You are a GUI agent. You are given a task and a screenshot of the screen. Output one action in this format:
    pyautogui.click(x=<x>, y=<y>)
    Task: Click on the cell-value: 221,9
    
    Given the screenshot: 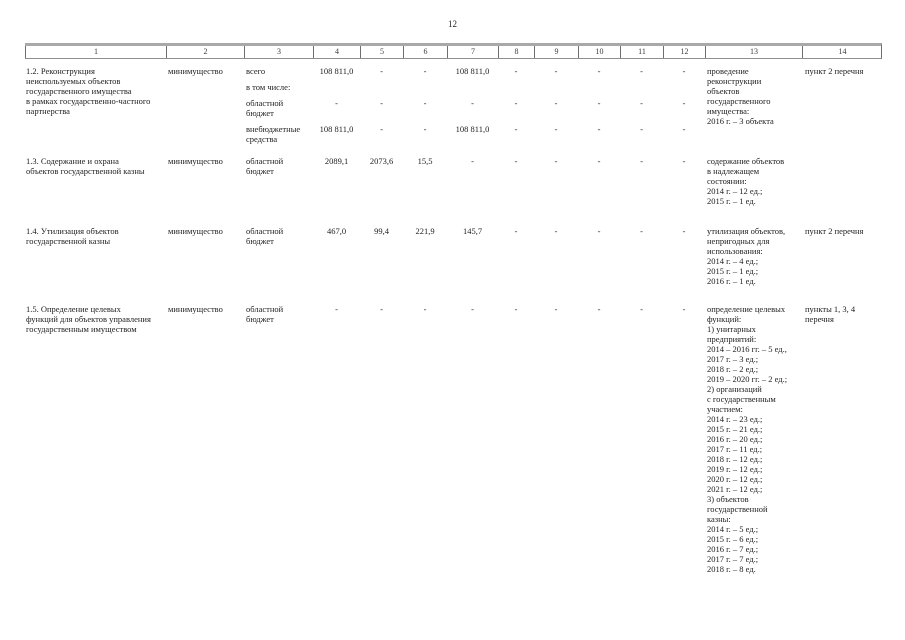 What is the action you would take?
    pyautogui.click(x=425, y=231)
    